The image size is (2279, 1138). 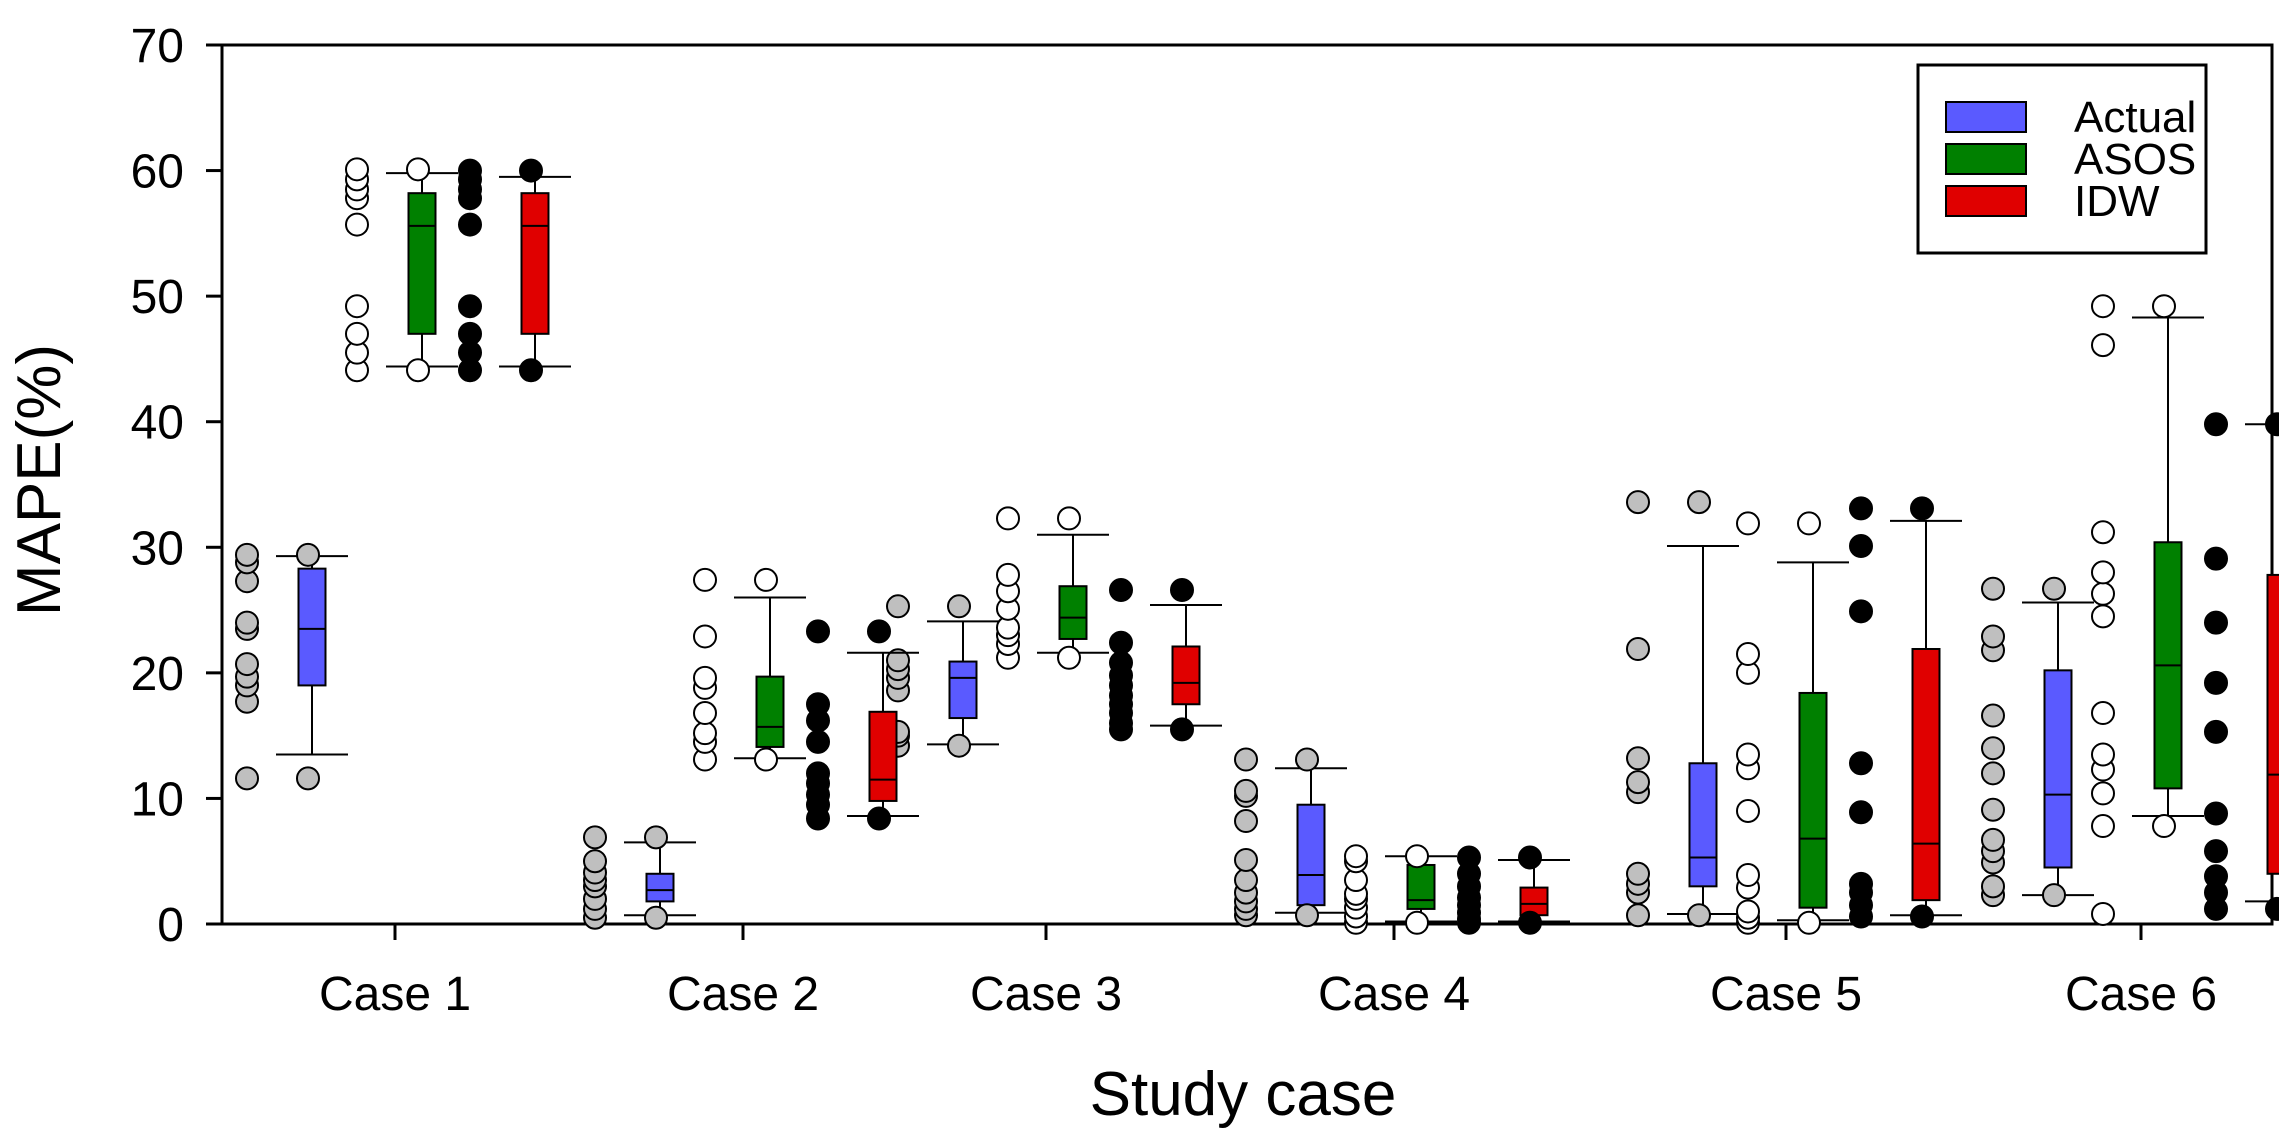 I want to click on y-tick-label: 70, so click(x=157, y=46).